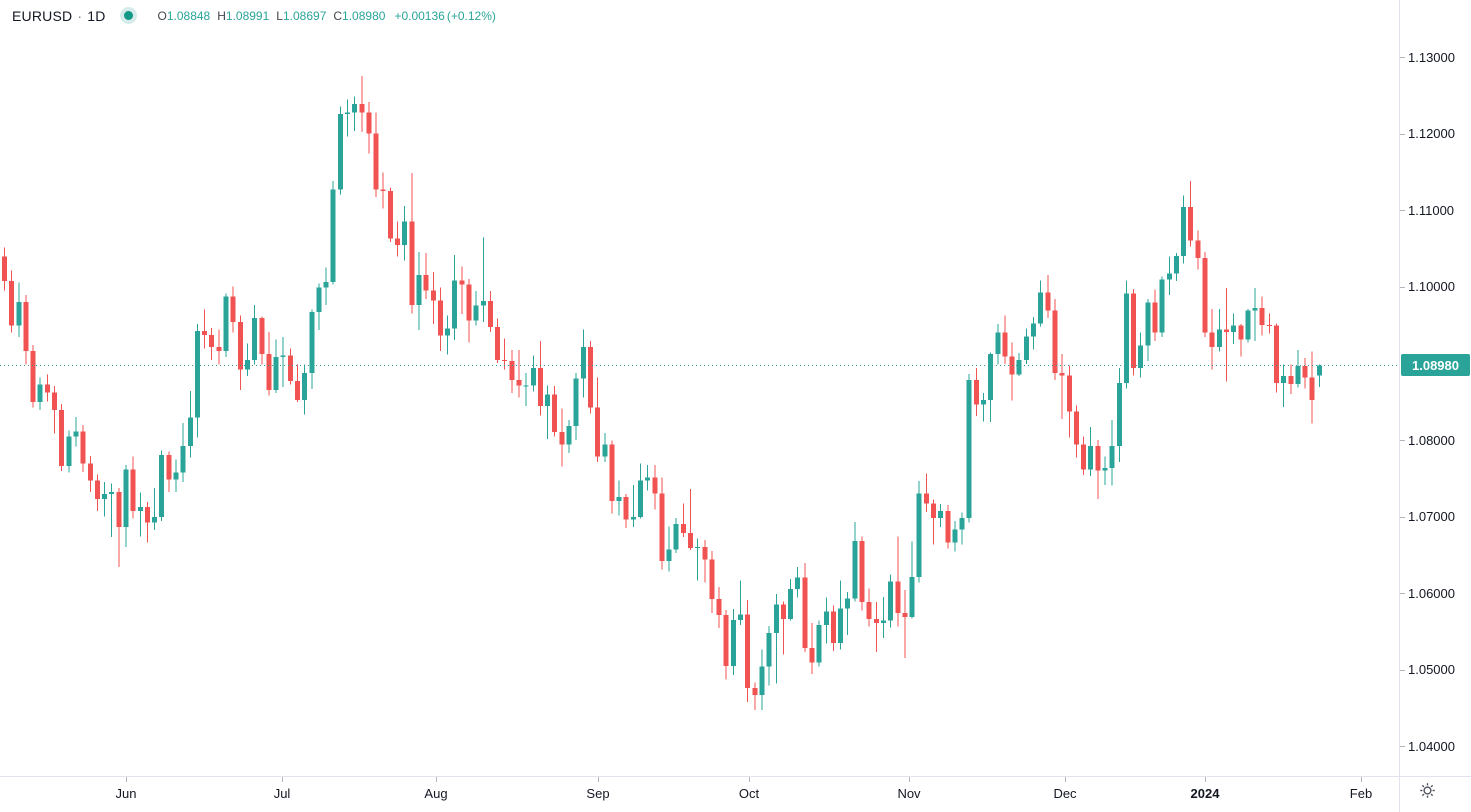 This screenshot has width=1471, height=812. Describe the element at coordinates (1399, 794) in the screenshot. I see `axis-corner-divider` at that location.